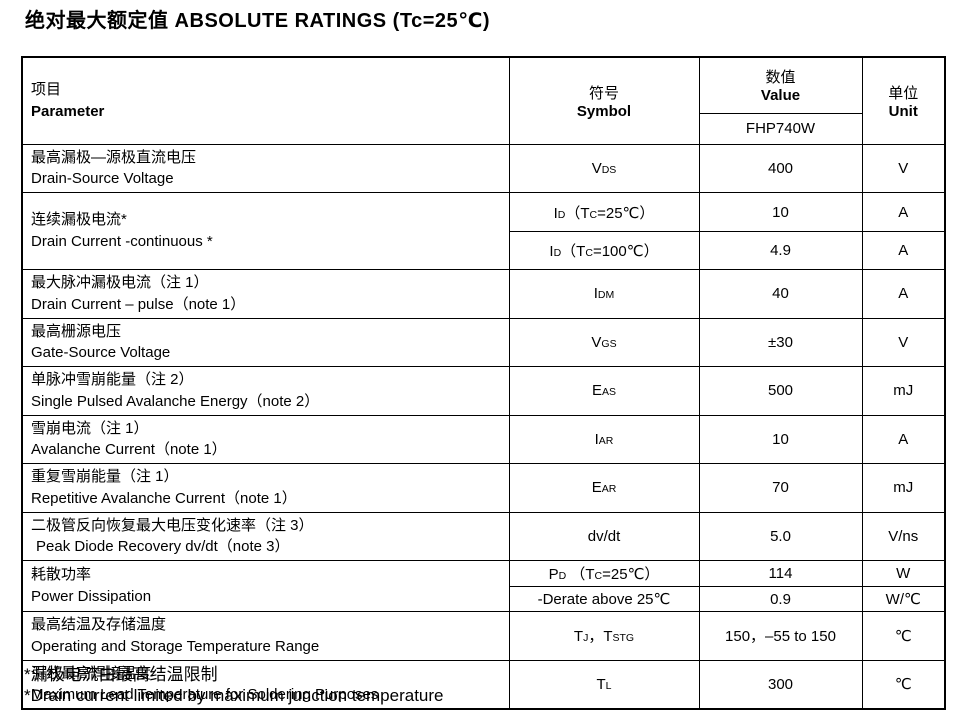  I want to click on symbol-cell-dvdt: dv/dt, so click(604, 536).